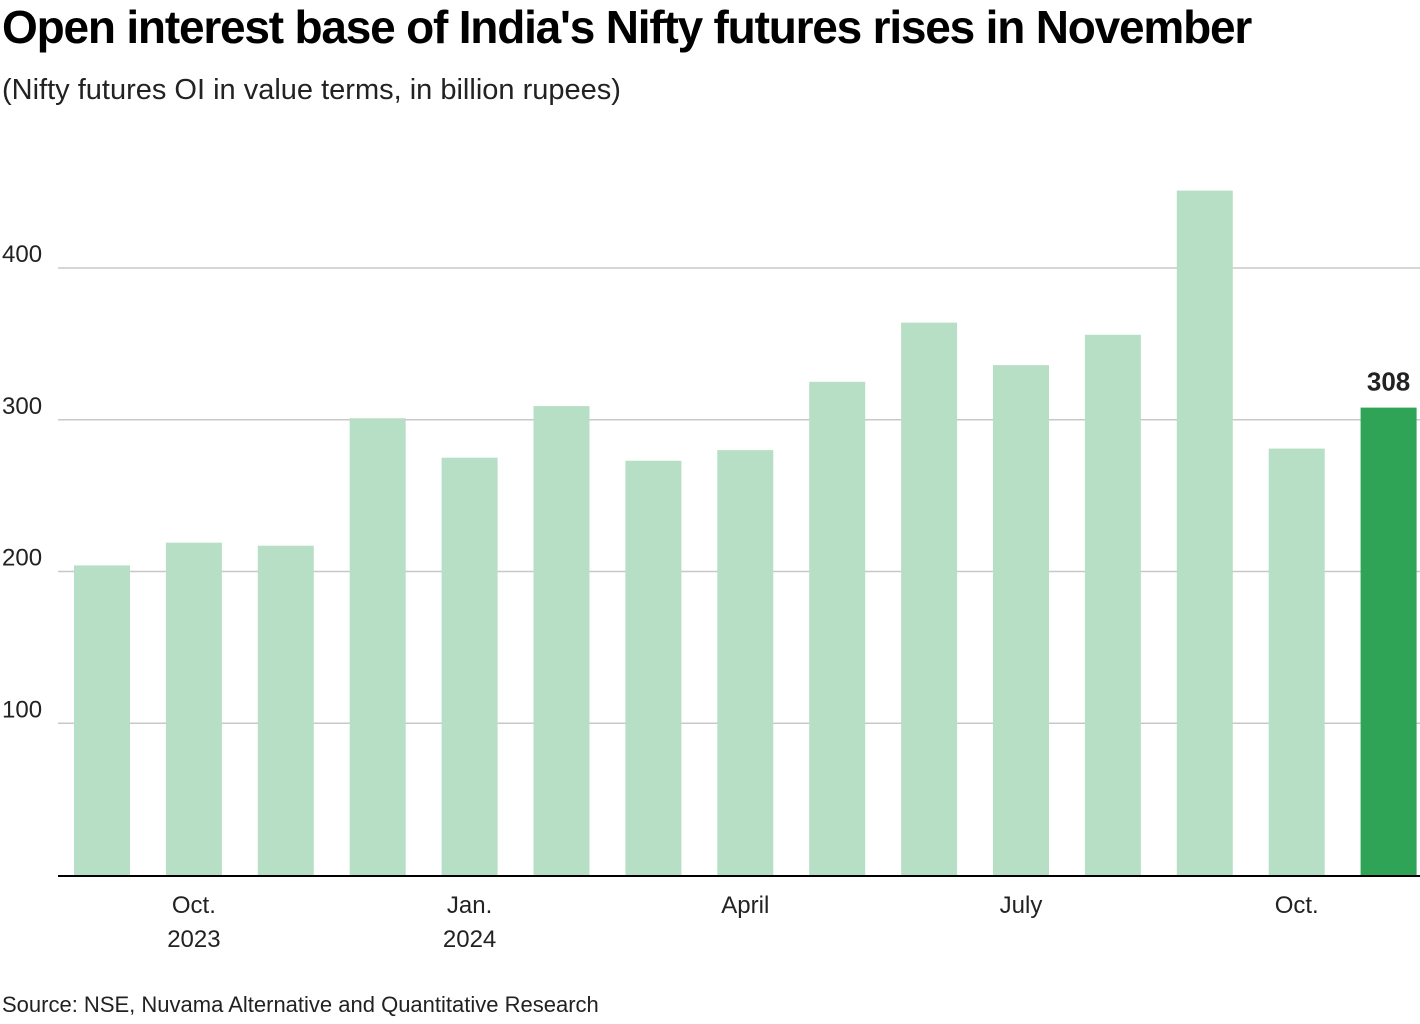 The image size is (1420, 1024). Describe the element at coordinates (22, 482) in the screenshot. I see `y-axis-ticks: 100 200 300 400` at that location.